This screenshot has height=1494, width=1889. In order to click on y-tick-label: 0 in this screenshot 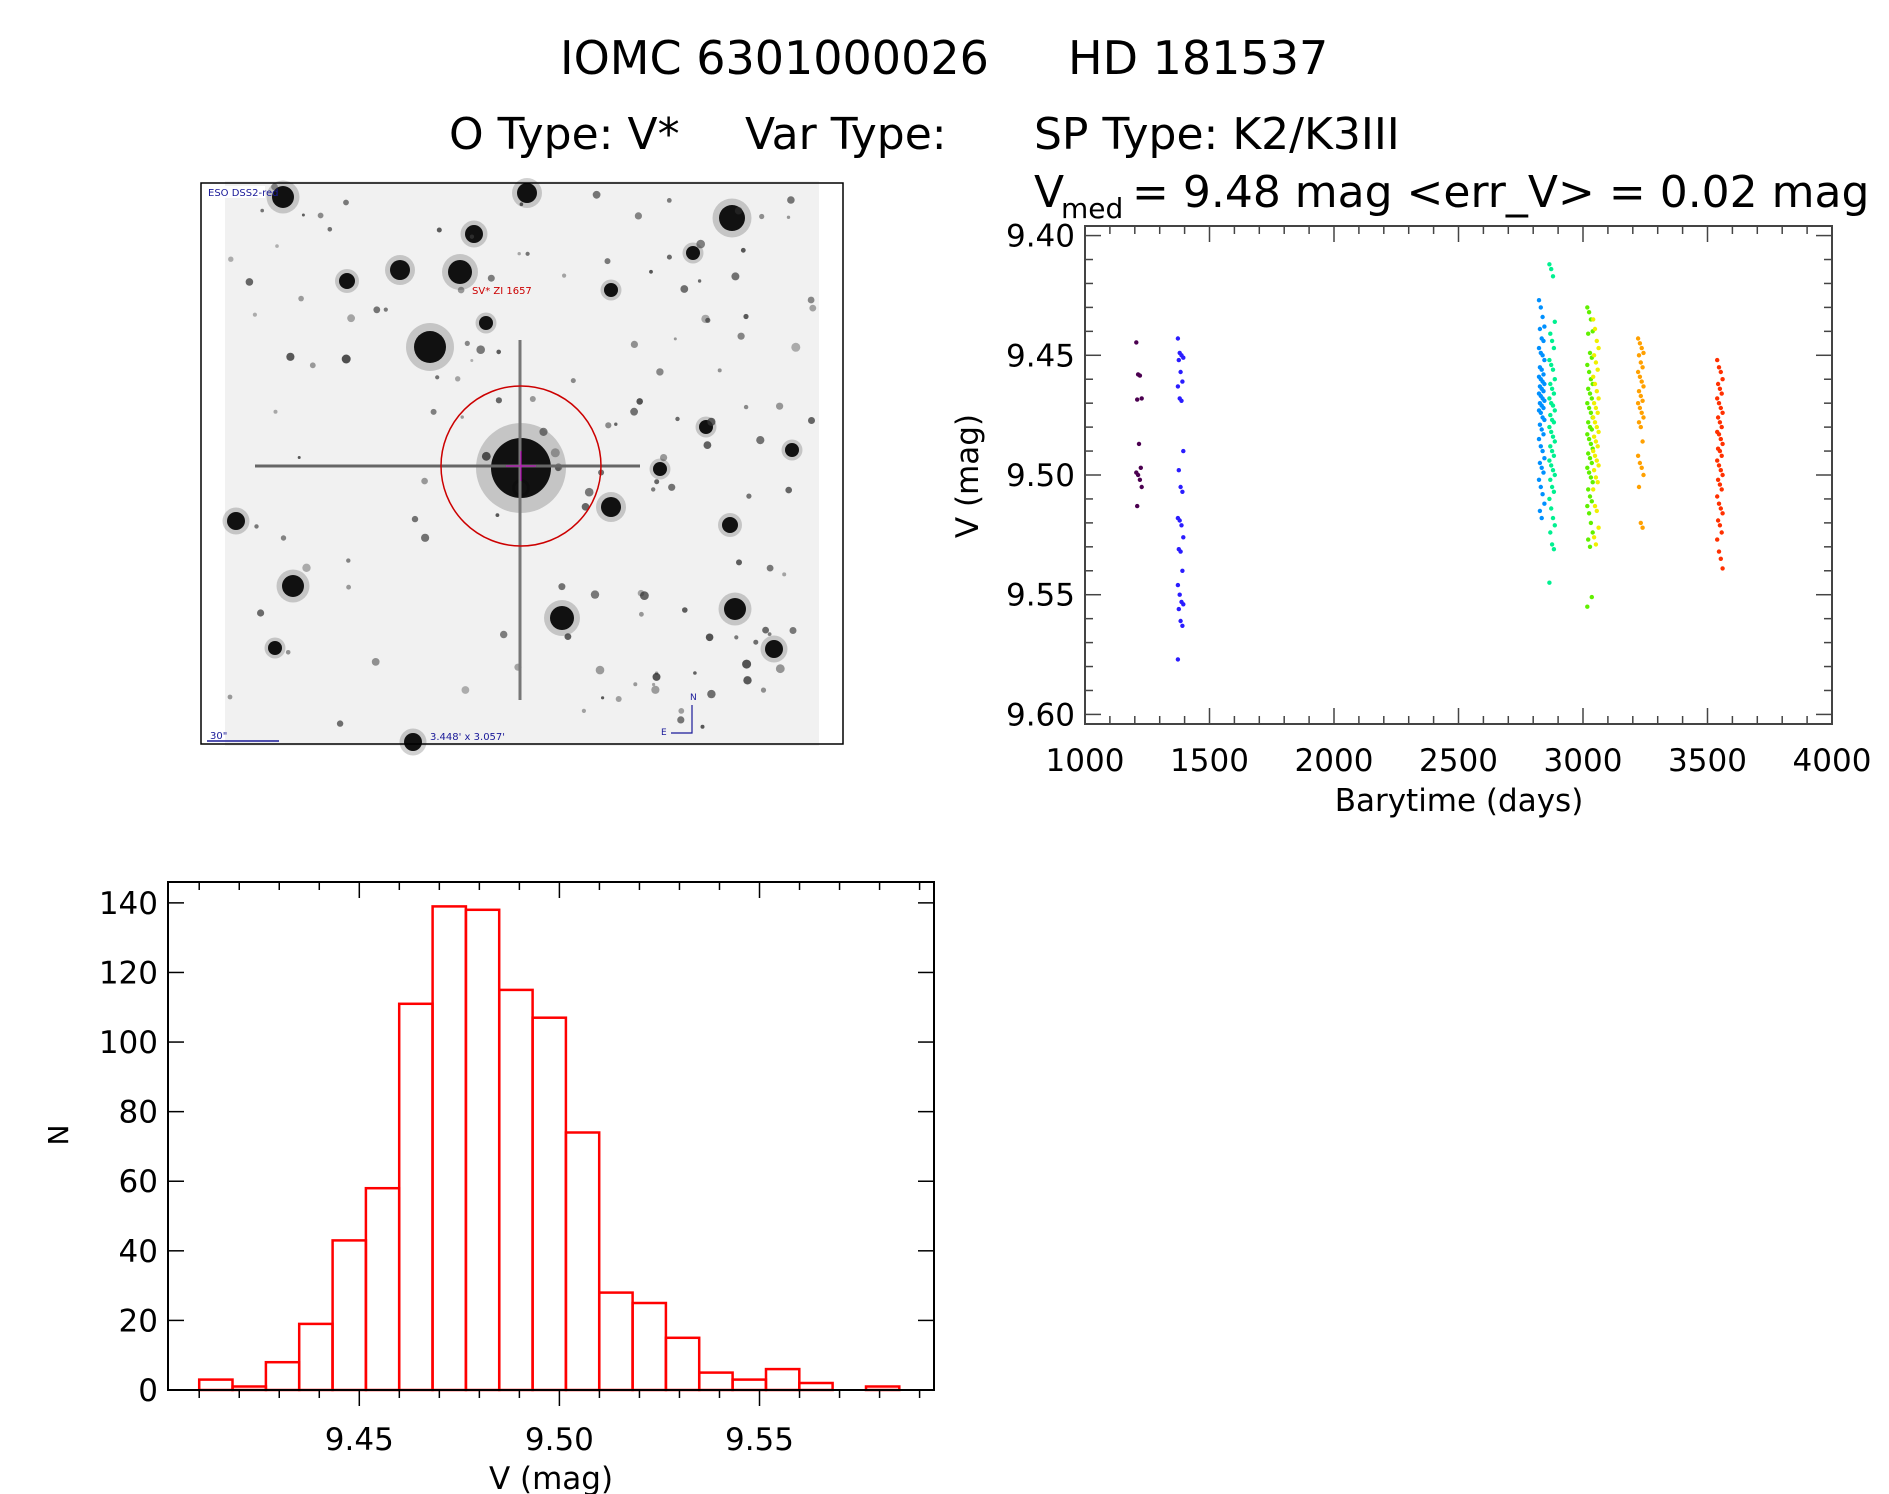, I will do `click(148, 1391)`.